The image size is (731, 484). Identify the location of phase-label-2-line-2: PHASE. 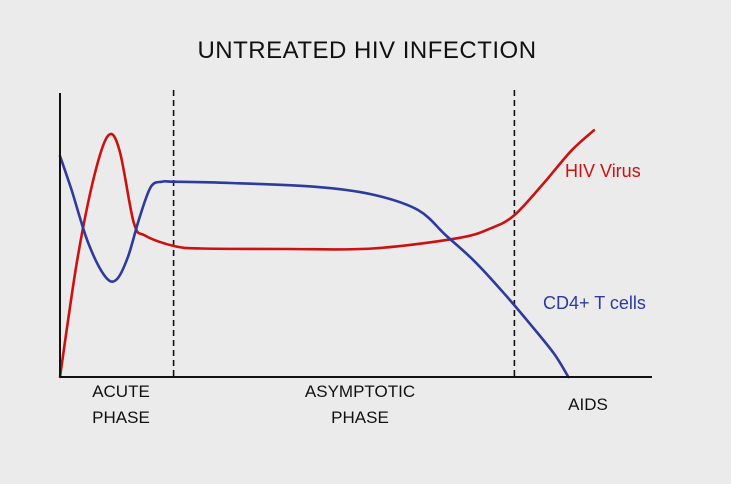
(360, 417).